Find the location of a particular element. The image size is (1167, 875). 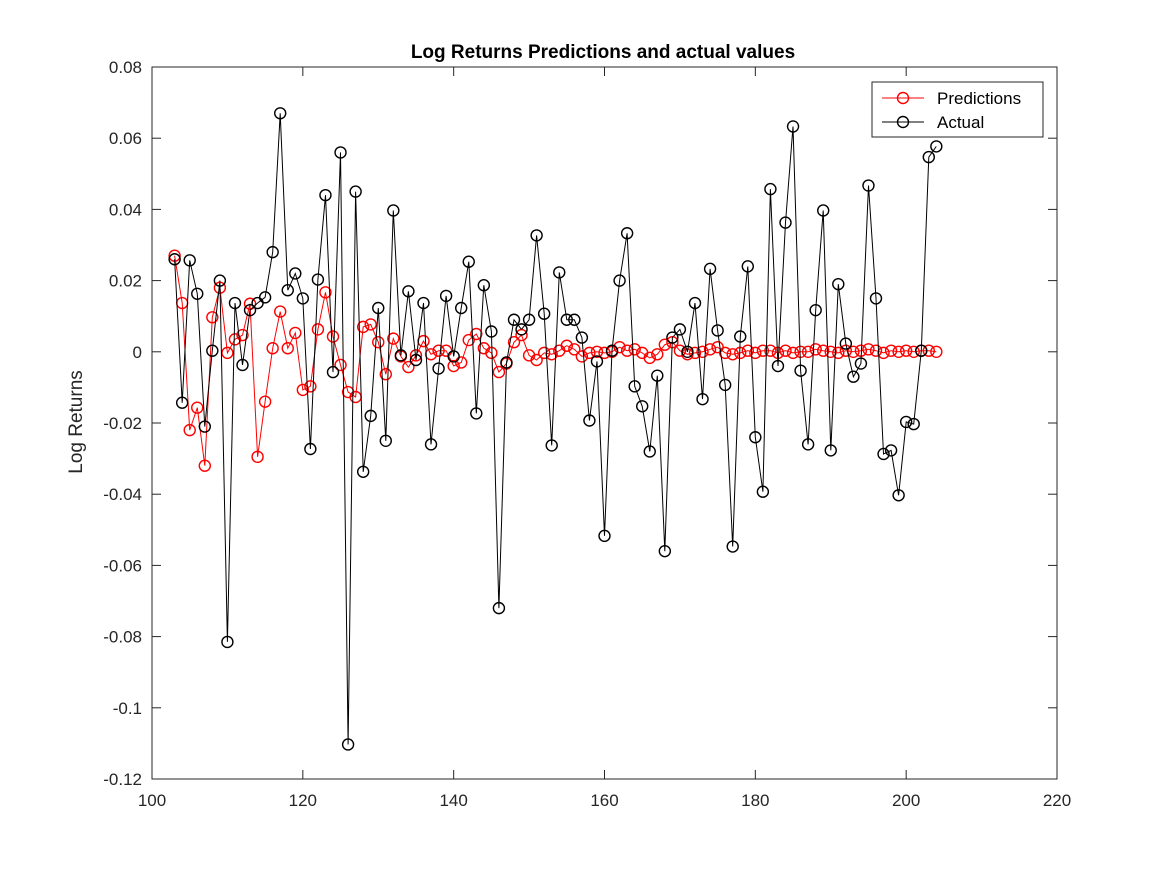

y-tick-label: 0 is located at coordinates (137, 352).